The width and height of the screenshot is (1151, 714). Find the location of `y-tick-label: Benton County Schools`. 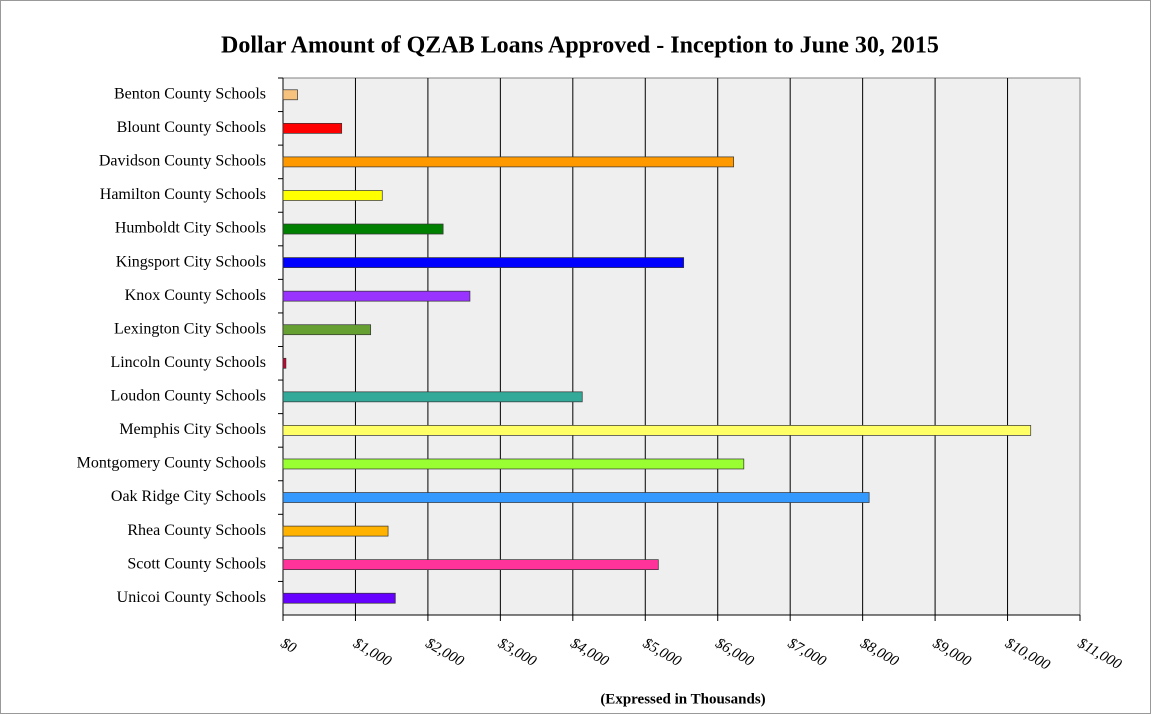

y-tick-label: Benton County Schools is located at coordinates (190, 93).